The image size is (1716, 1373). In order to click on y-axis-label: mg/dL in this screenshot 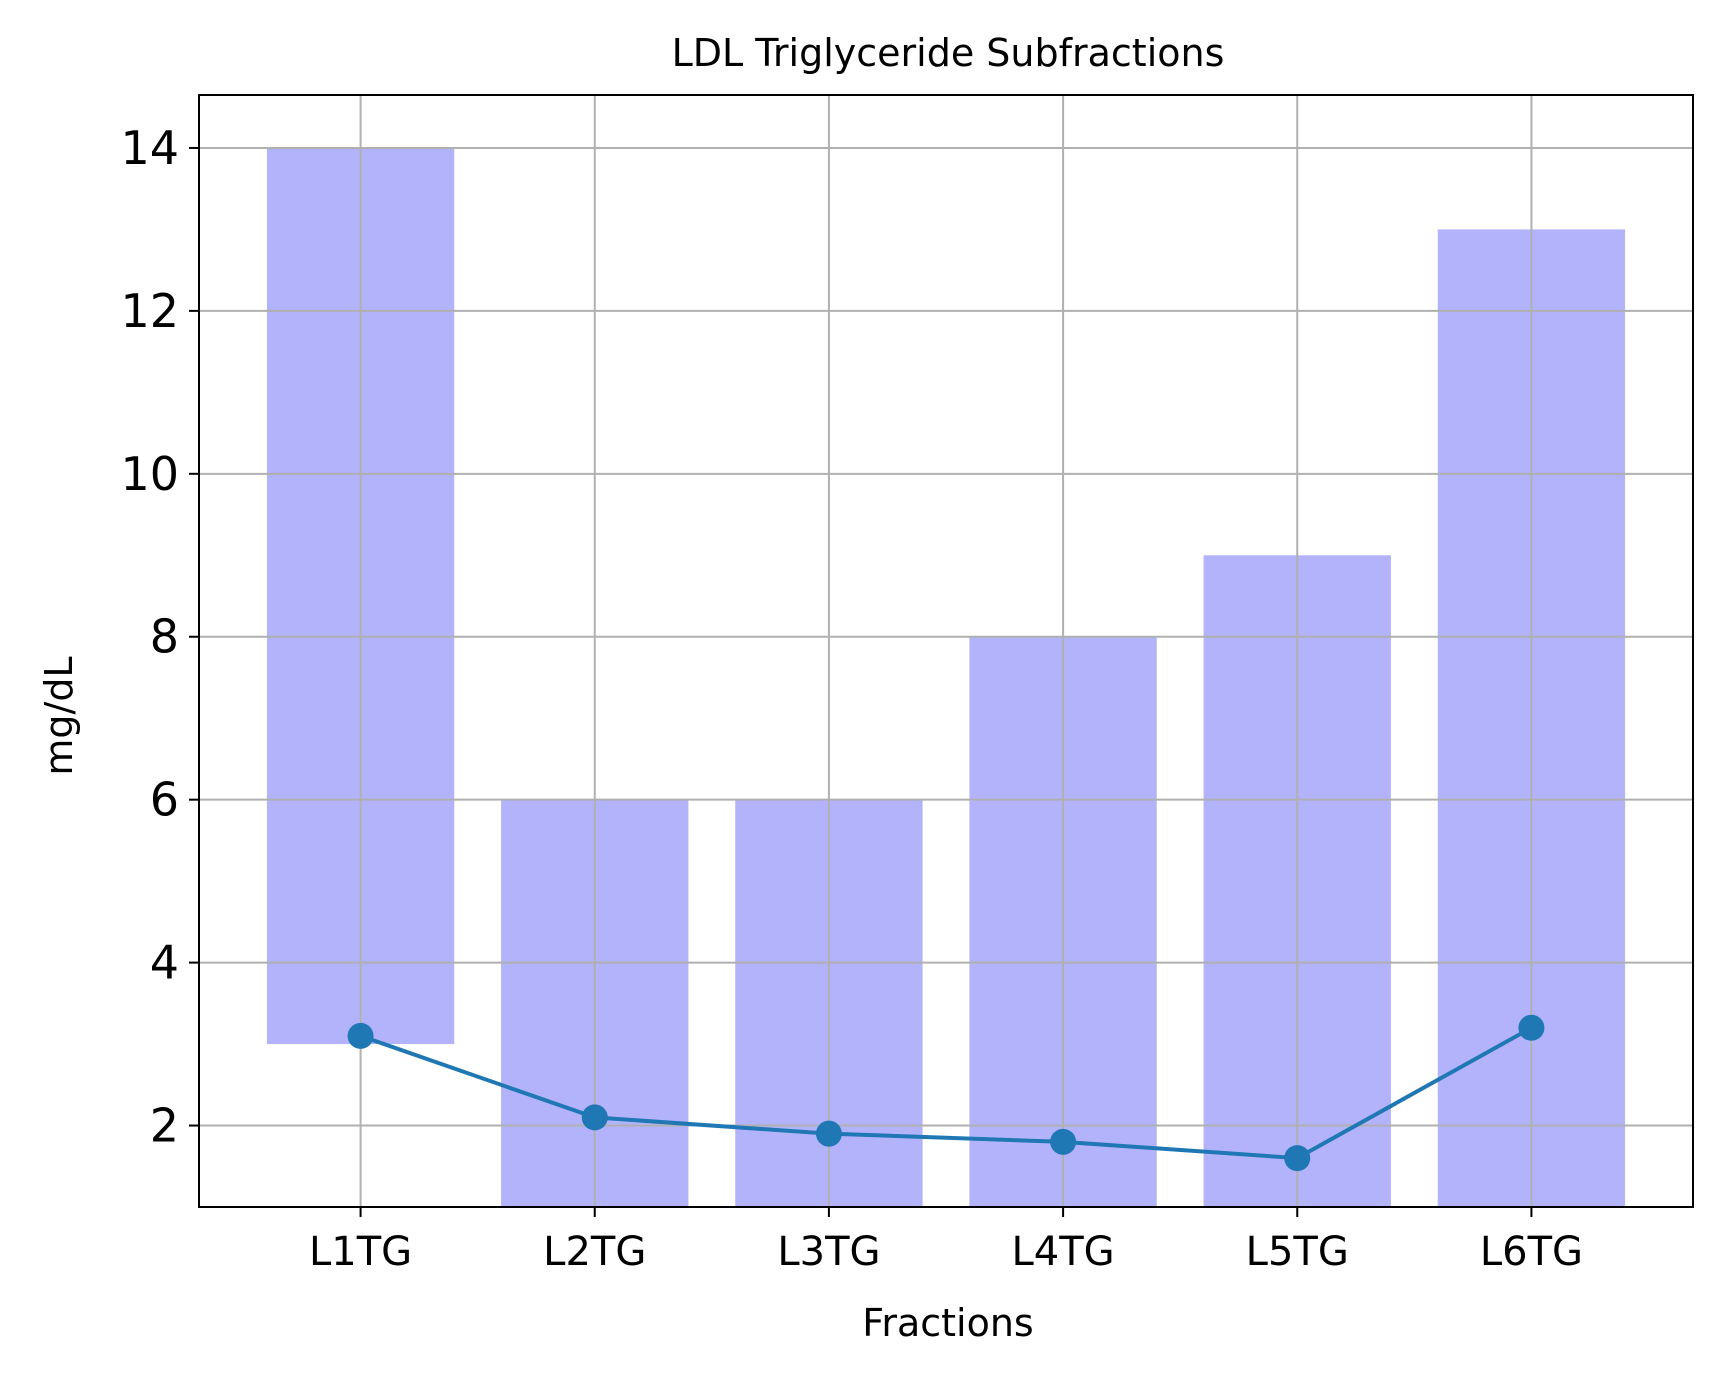, I will do `click(59, 715)`.